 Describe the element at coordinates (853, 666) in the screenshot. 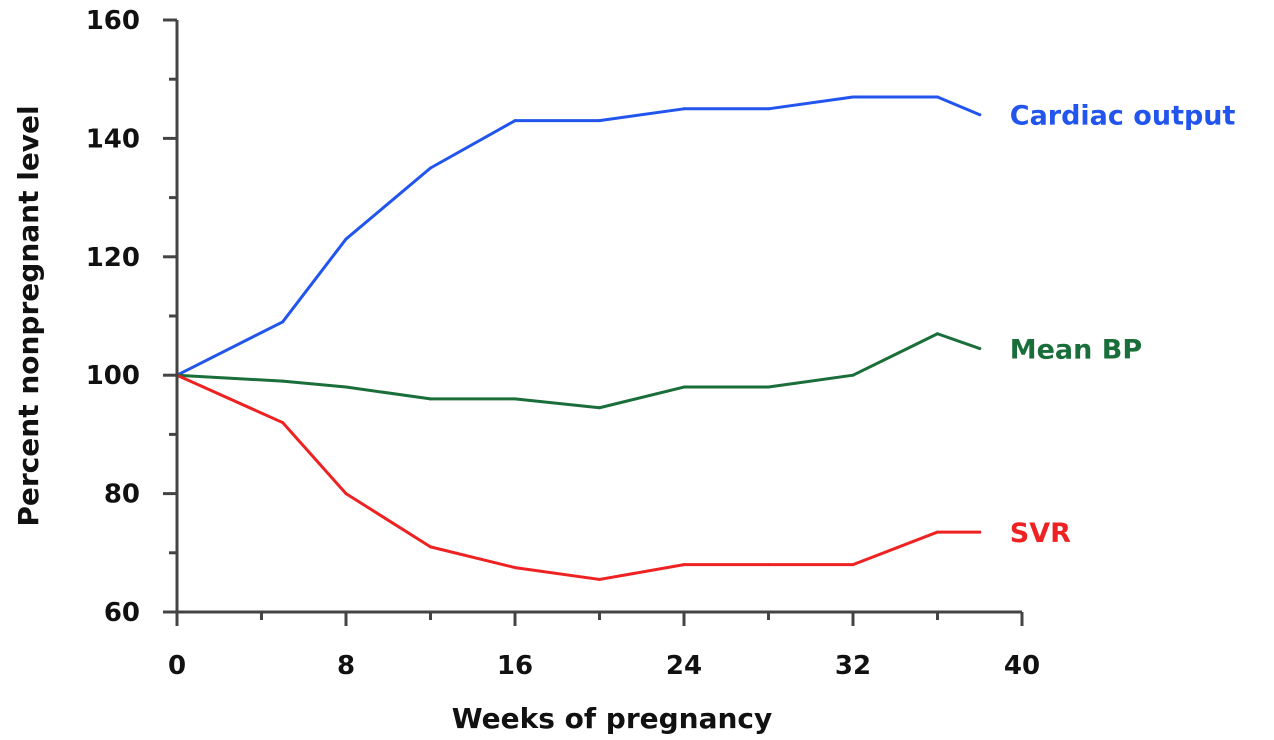

I see `x-tick-label: 32` at that location.